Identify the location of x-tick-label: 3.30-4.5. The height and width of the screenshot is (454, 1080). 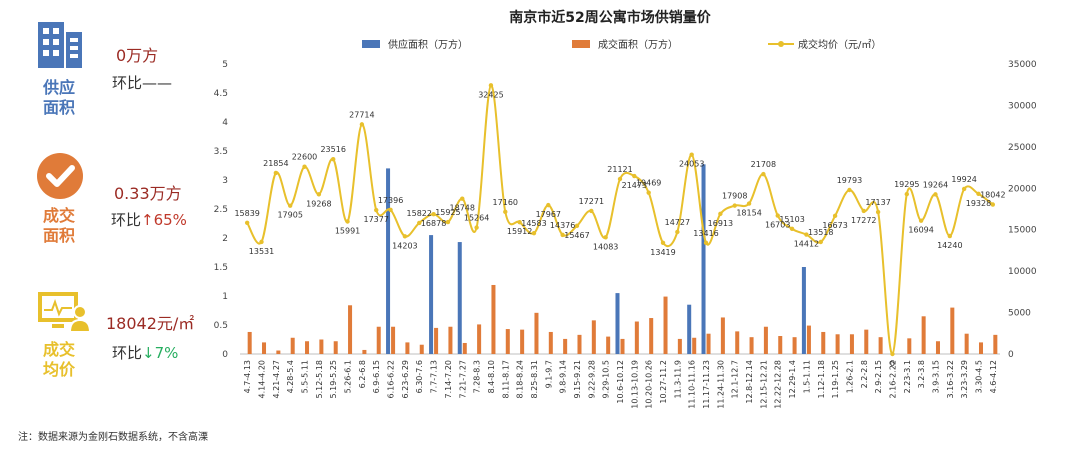
(978, 376).